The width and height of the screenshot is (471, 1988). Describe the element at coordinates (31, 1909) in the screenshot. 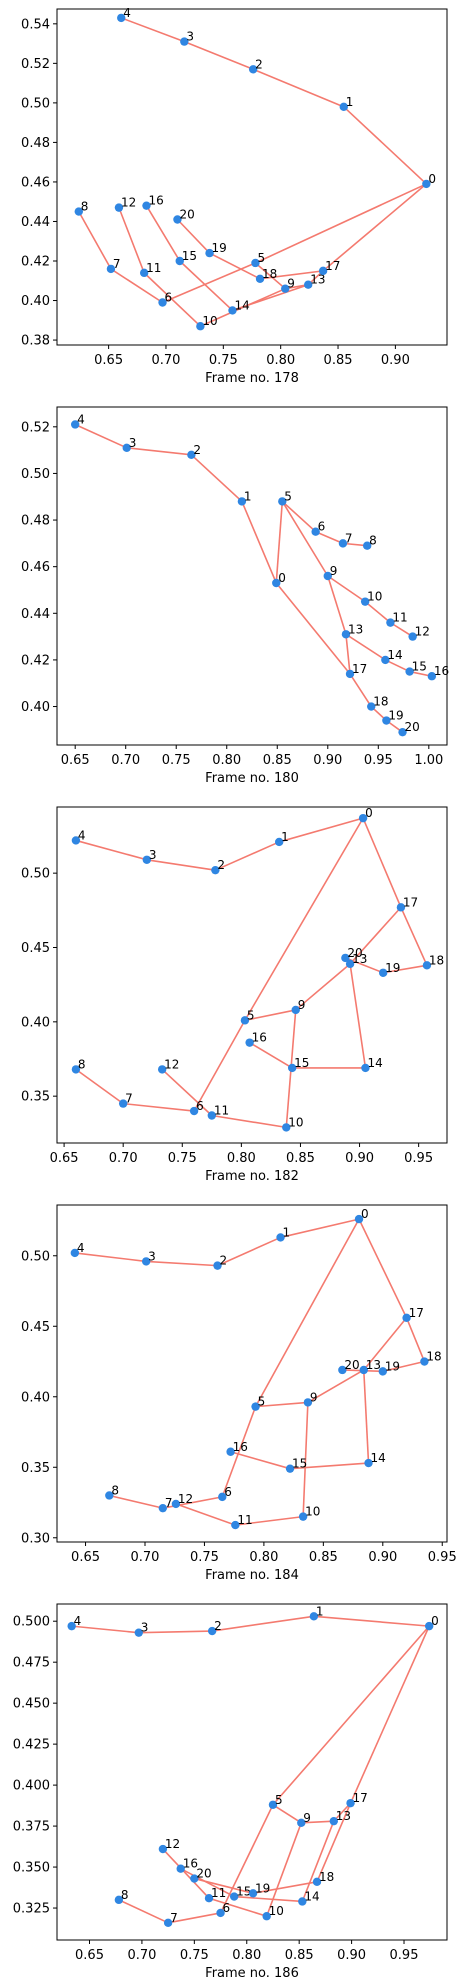

I see `y-tick-label: 0.325` at that location.